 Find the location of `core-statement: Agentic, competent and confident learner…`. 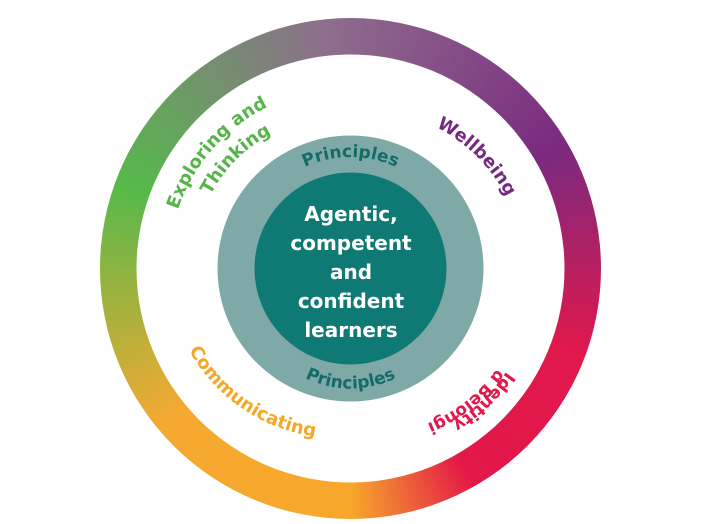

core-statement: Agentic, competent and confident learner… is located at coordinates (351, 272).